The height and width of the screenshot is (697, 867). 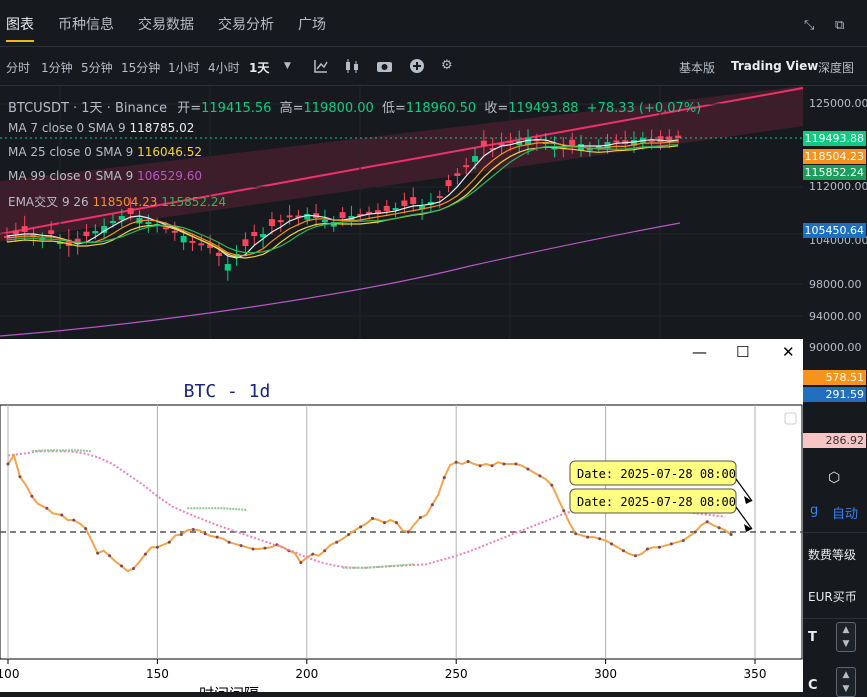 What do you see at coordinates (18, 68) in the screenshot?
I see `timeframe-tick: 分时` at bounding box center [18, 68].